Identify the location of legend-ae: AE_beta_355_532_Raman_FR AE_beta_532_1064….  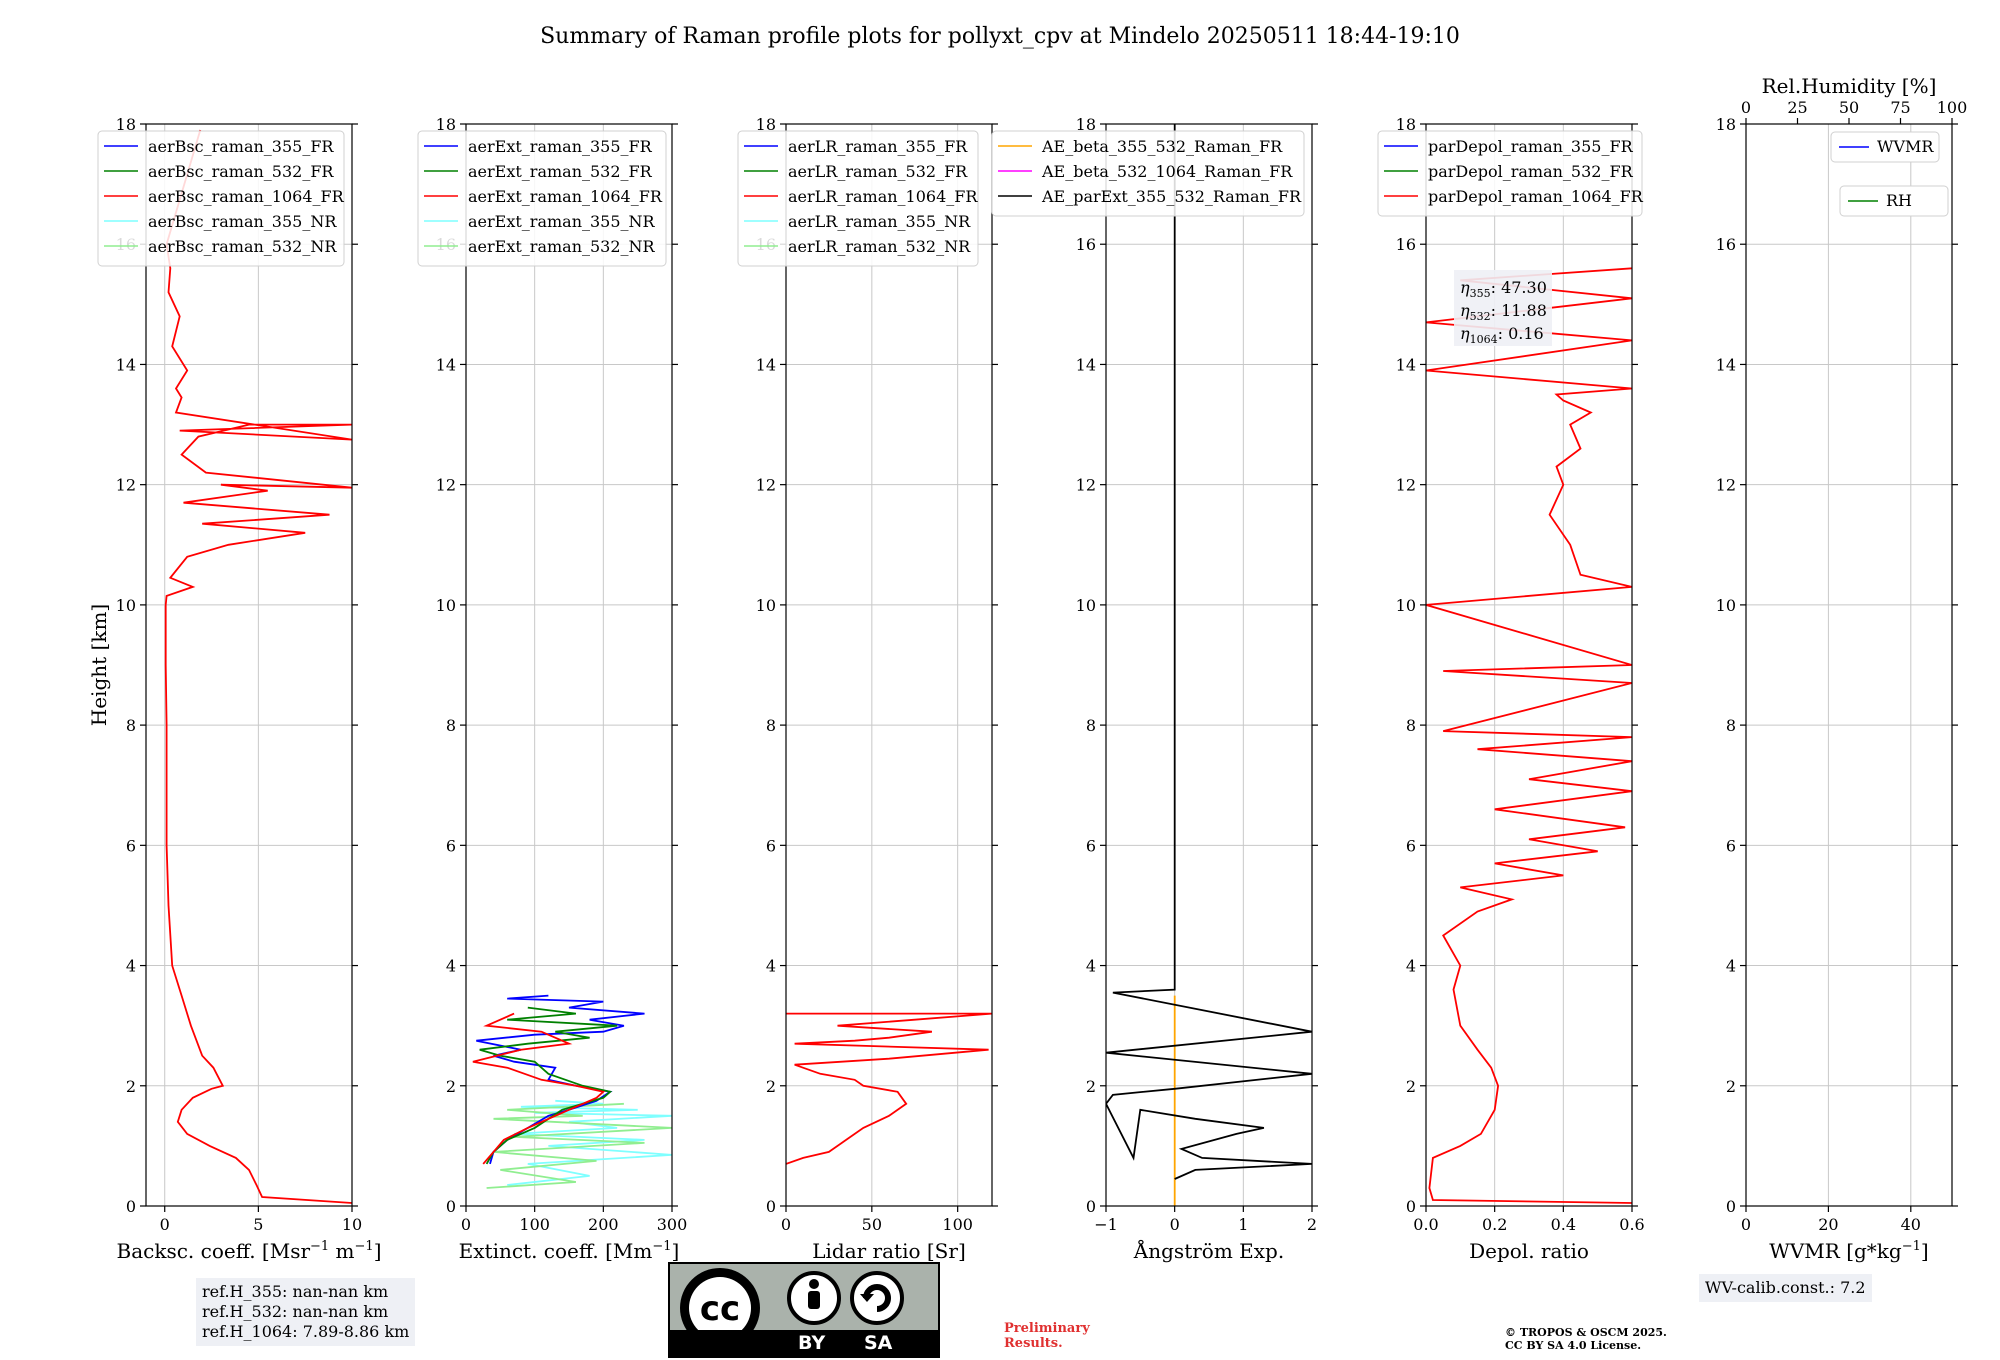
(1148, 173).